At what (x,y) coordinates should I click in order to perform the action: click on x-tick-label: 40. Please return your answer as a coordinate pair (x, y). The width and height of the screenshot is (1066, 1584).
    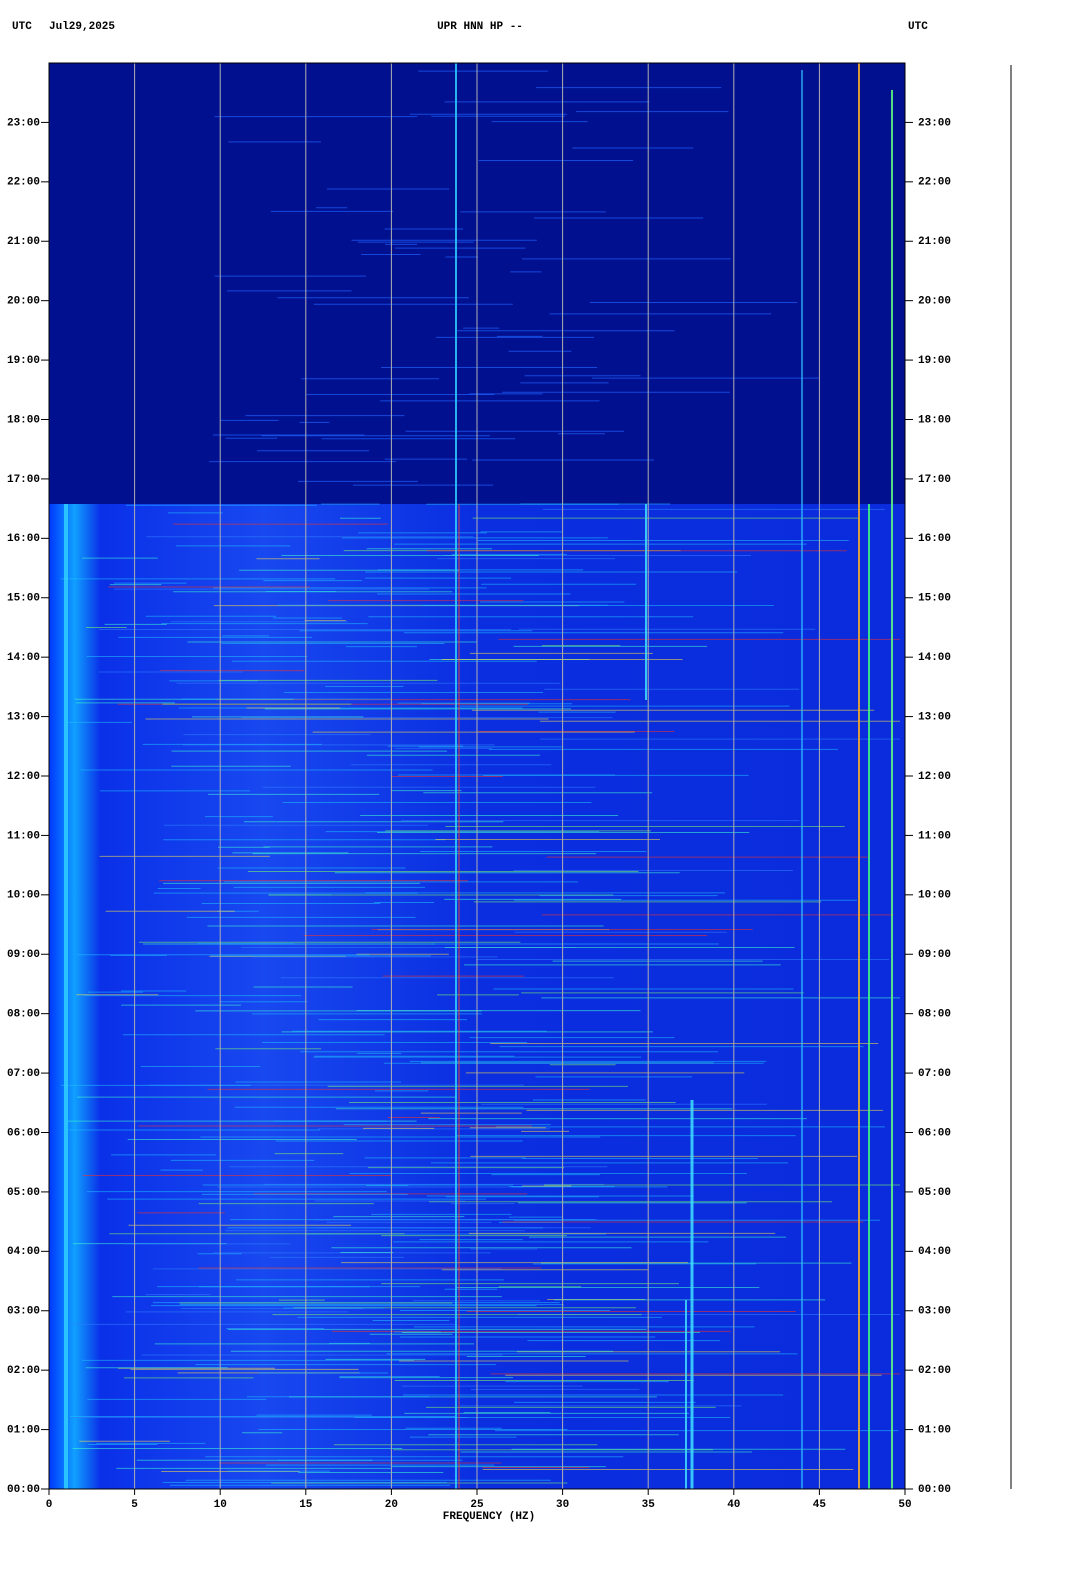
    Looking at the image, I should click on (733, 1505).